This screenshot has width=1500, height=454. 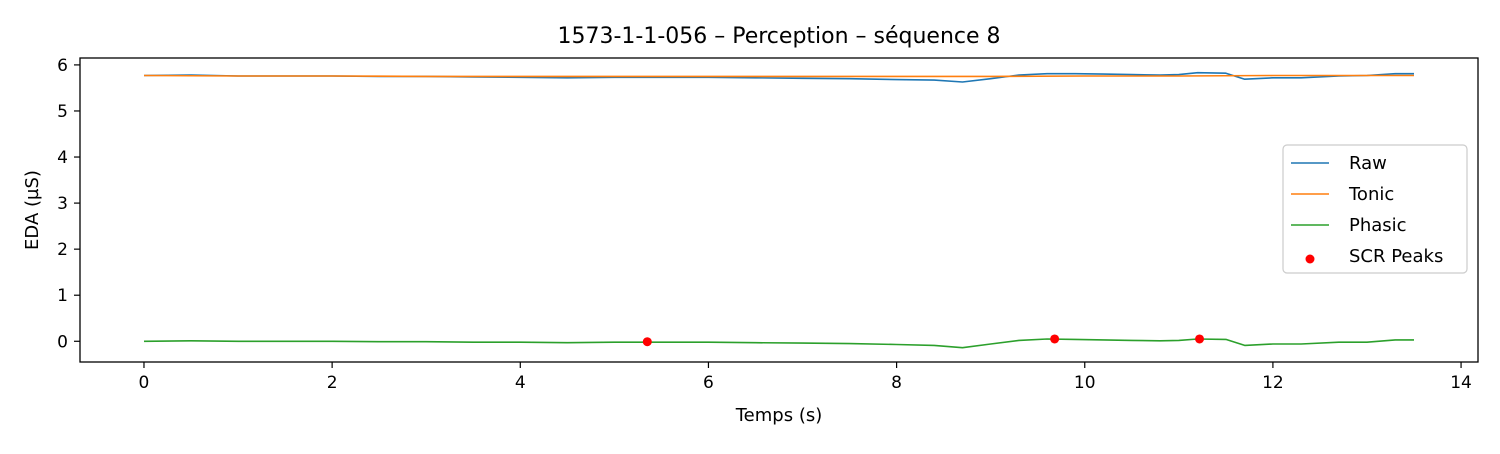 What do you see at coordinates (62, 66) in the screenshot?
I see `y-tick-label: 6` at bounding box center [62, 66].